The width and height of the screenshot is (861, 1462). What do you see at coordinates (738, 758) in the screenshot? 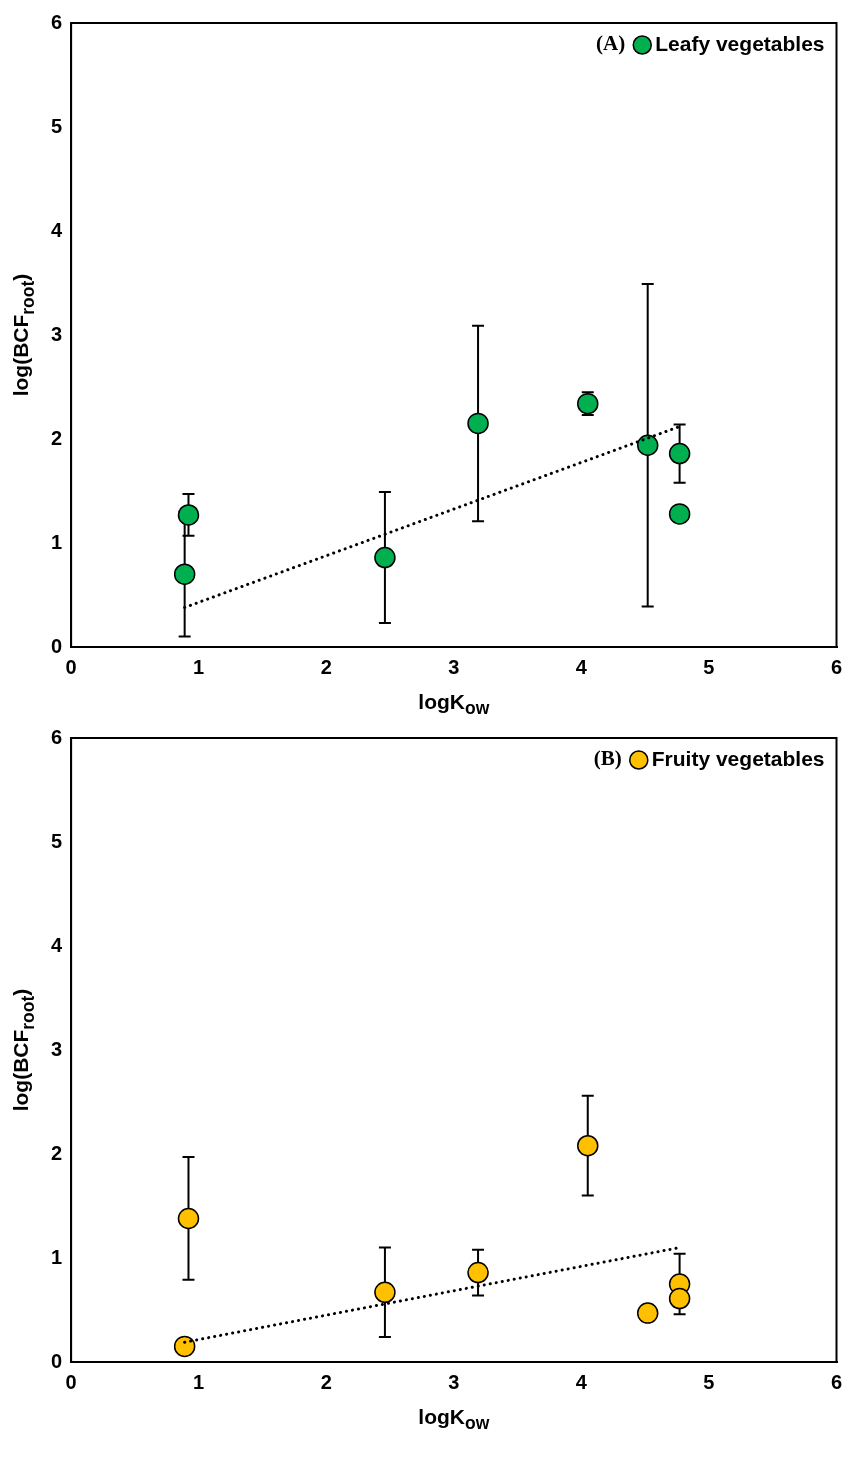
I see `legend-label: Fruity vegetables` at bounding box center [738, 758].